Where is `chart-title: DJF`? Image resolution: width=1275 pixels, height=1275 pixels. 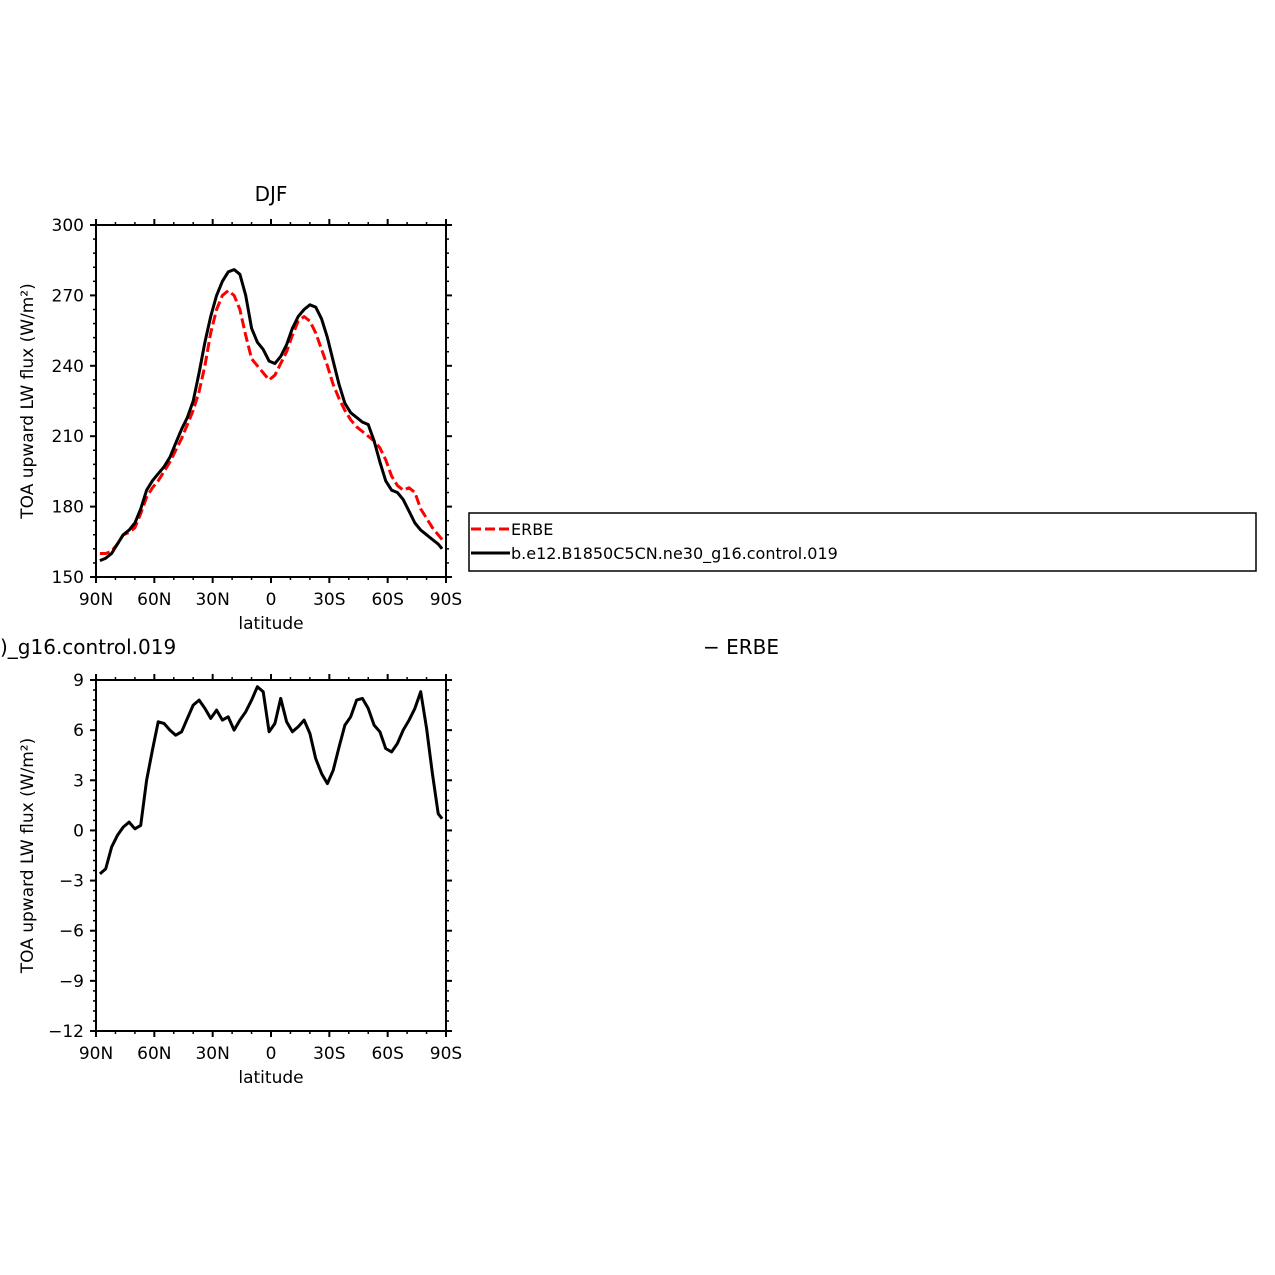 chart-title: DJF is located at coordinates (271, 194).